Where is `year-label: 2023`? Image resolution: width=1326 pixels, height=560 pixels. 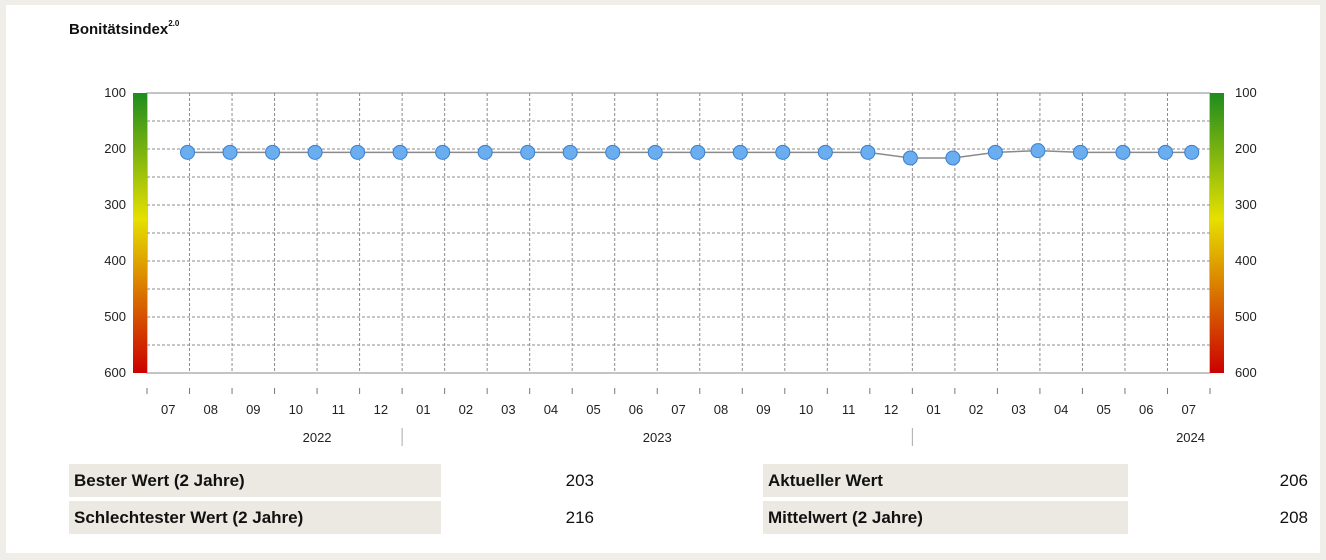 year-label: 2023 is located at coordinates (657, 437).